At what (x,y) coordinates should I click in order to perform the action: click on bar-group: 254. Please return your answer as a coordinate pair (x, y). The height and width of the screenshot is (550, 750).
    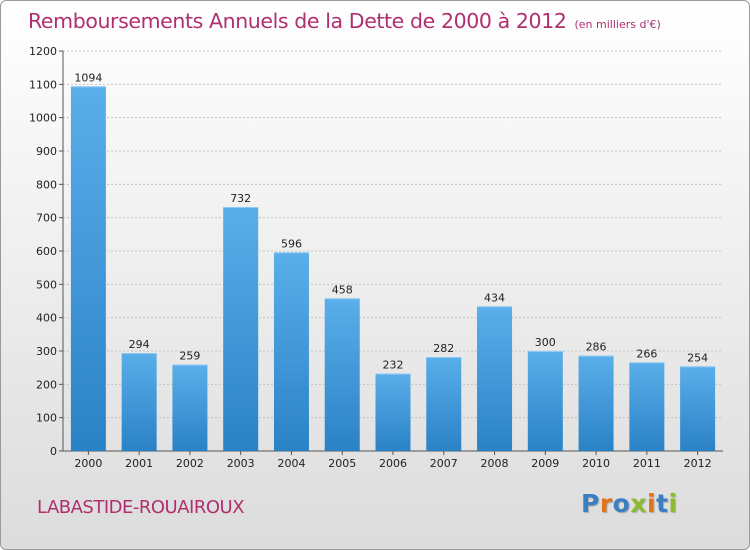
    Looking at the image, I should click on (698, 401).